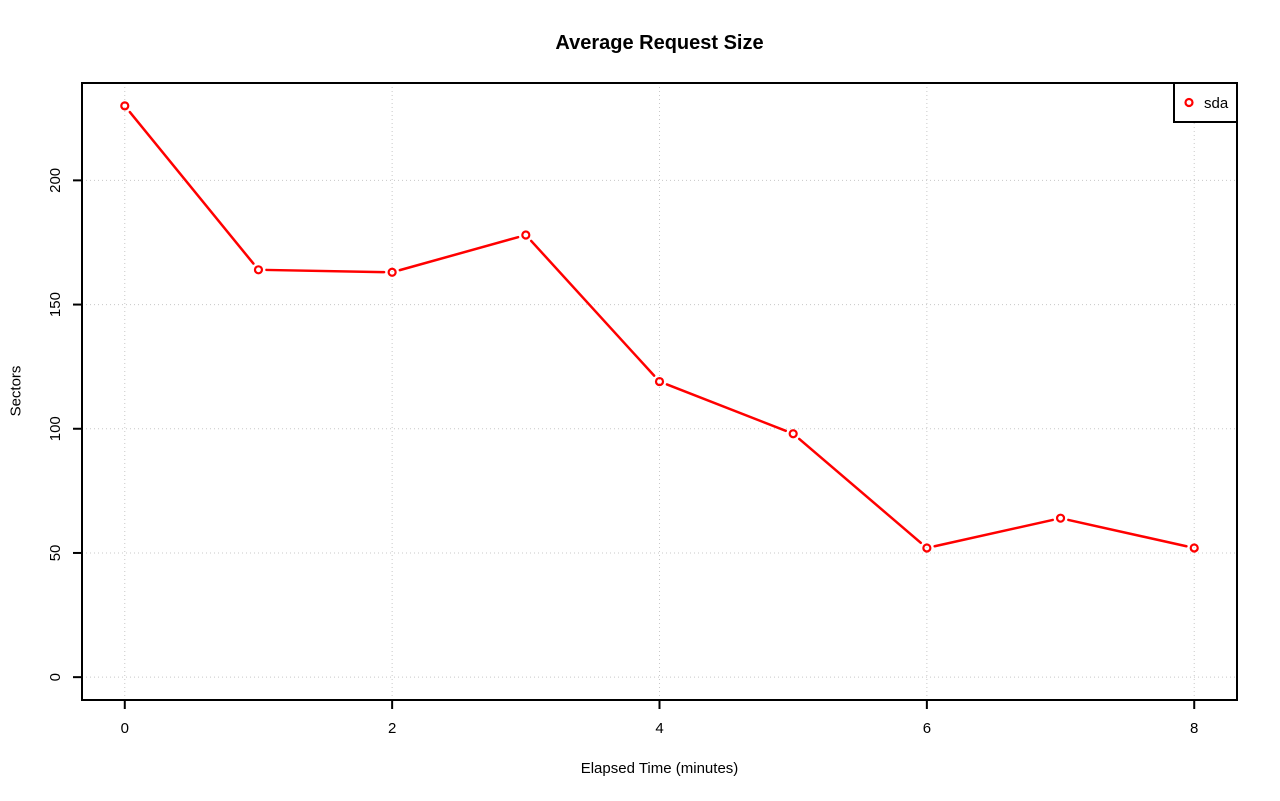  What do you see at coordinates (55, 677) in the screenshot?
I see `y-tick-label: 0` at bounding box center [55, 677].